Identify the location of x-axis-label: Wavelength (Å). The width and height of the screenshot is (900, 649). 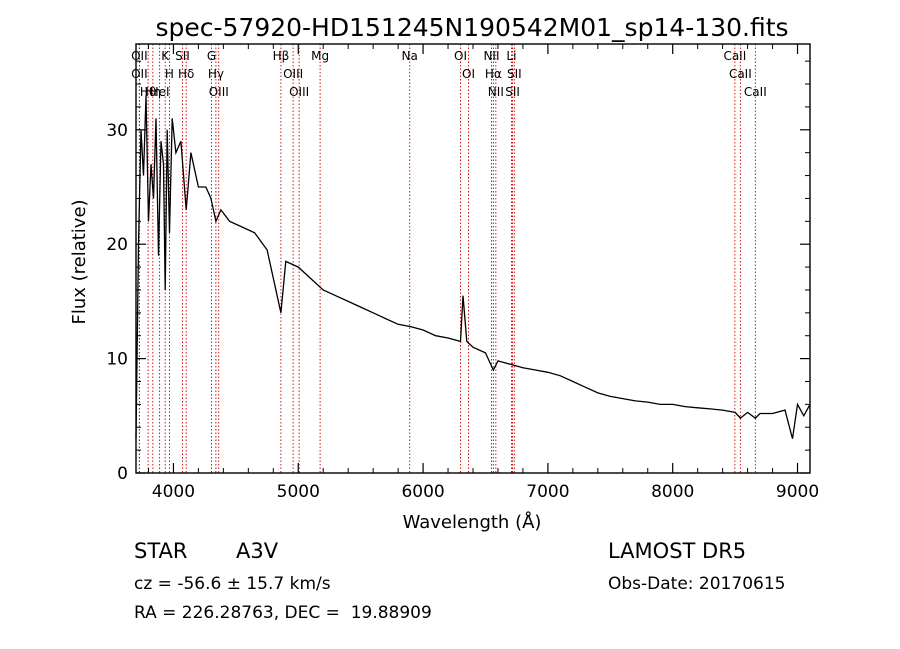
(472, 522).